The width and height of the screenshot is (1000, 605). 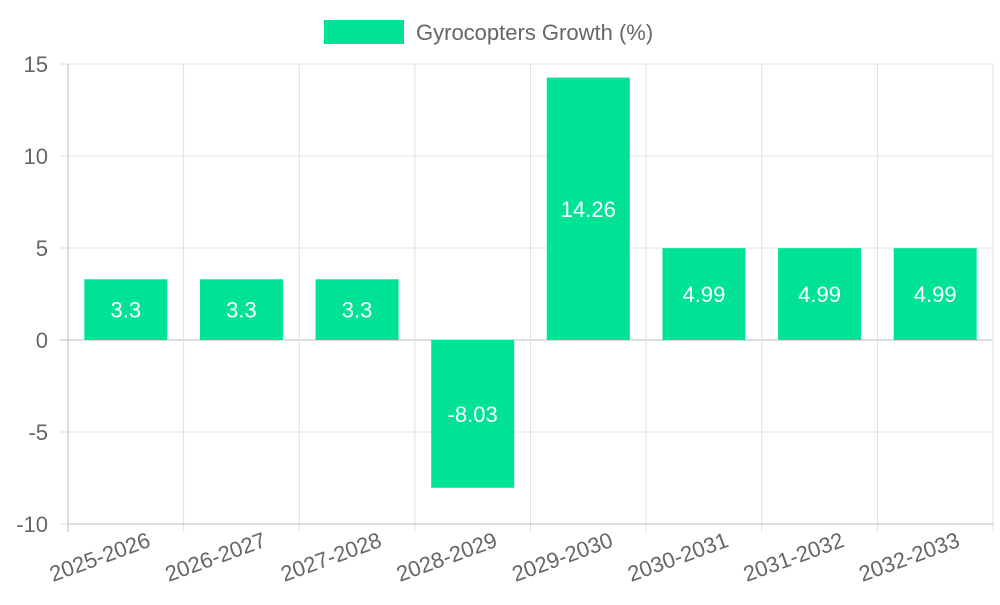 What do you see at coordinates (32, 294) in the screenshot?
I see `y-axis-ticks: 15 10 5 0 -5 -10` at bounding box center [32, 294].